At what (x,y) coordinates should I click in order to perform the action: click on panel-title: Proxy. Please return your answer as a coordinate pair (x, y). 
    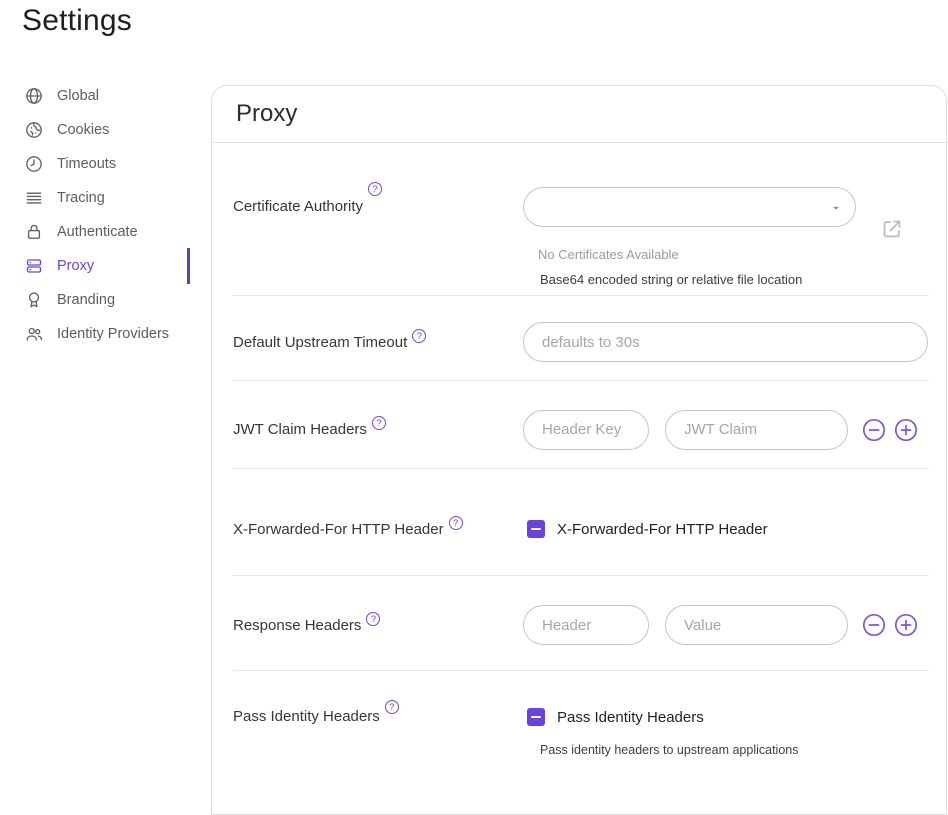
    Looking at the image, I should click on (267, 113).